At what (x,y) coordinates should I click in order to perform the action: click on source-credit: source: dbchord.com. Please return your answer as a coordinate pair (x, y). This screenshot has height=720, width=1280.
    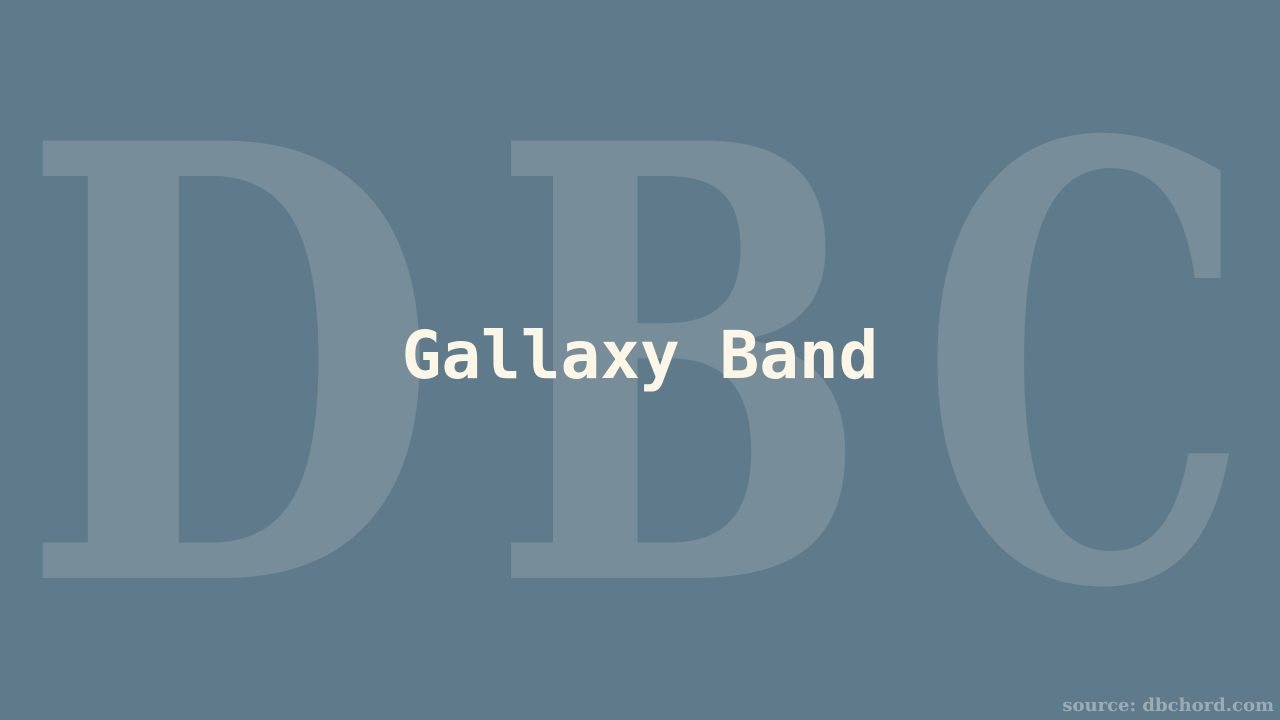
    Looking at the image, I should click on (1168, 705).